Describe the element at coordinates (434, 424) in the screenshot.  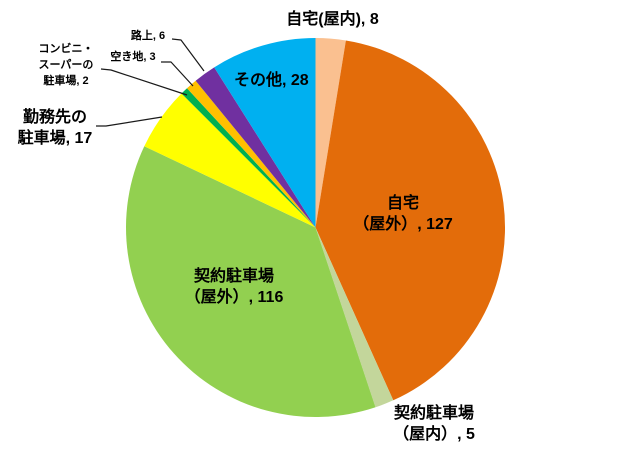
I see `label-contract-parking-indoor: 契約駐車場 （屋内）, 5` at that location.